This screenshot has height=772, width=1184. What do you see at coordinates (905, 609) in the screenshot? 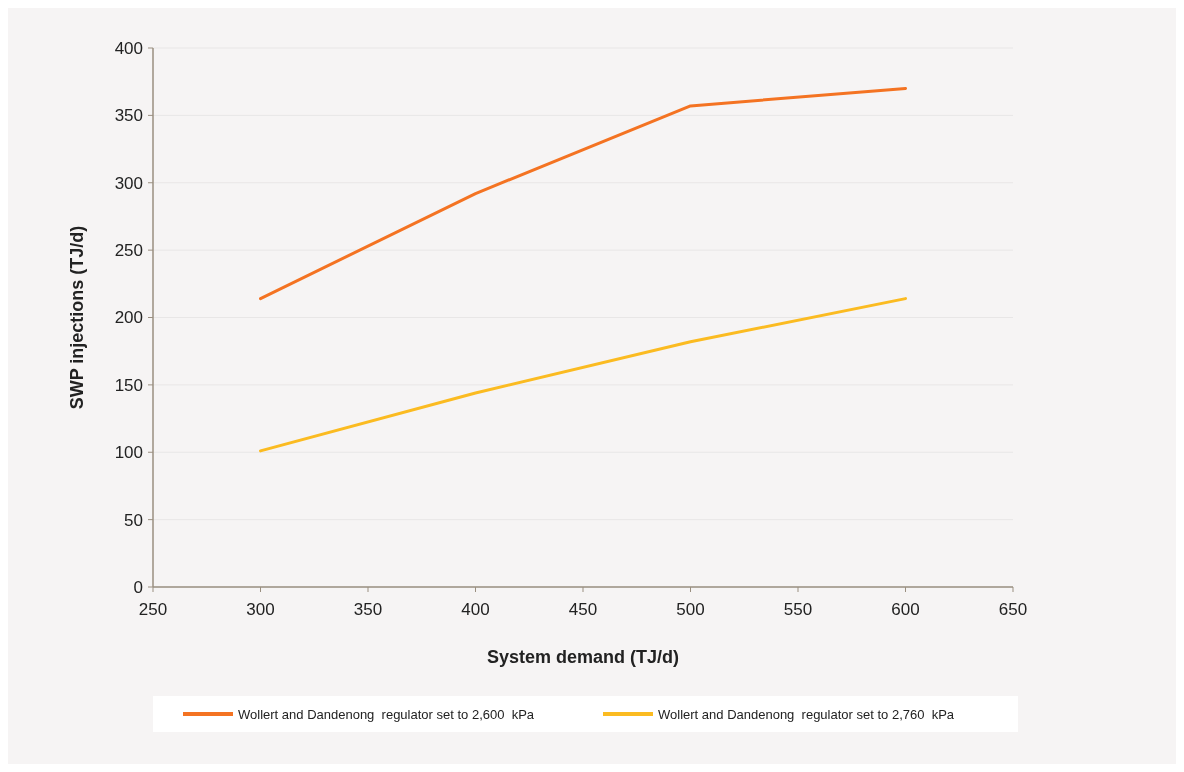
I see `x-tick-label: 600` at bounding box center [905, 609].